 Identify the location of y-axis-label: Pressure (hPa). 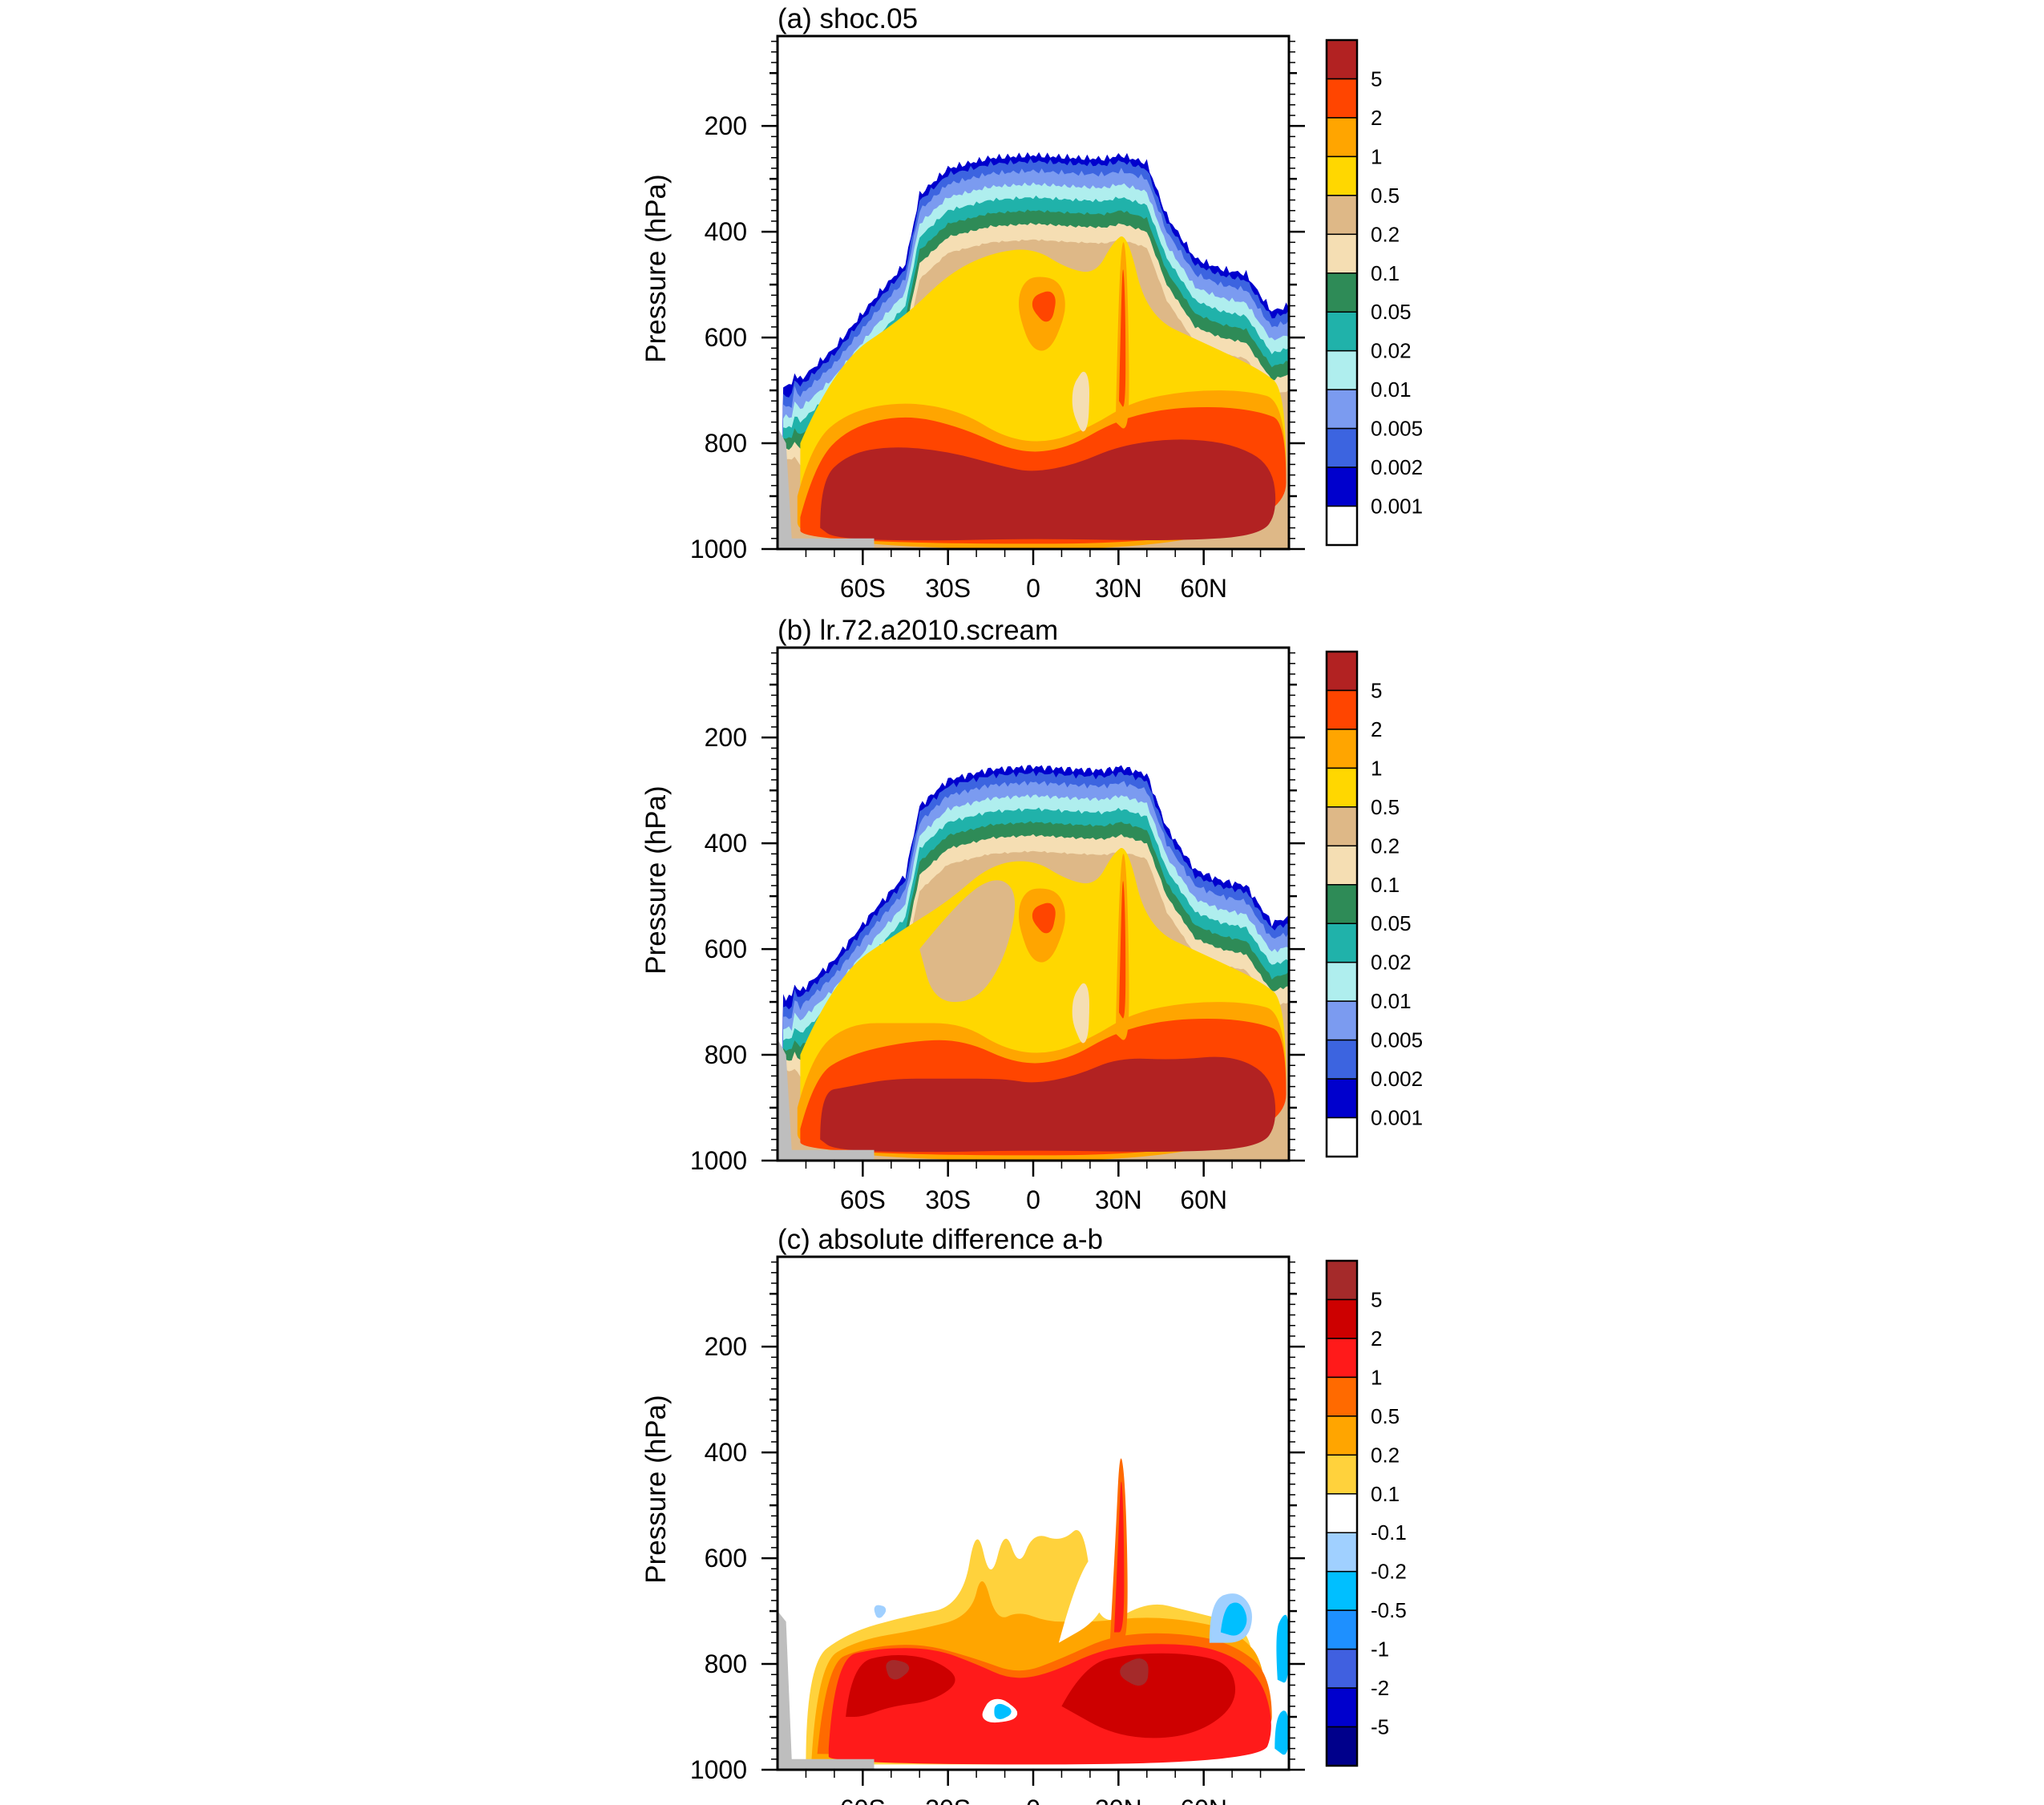
(656, 879).